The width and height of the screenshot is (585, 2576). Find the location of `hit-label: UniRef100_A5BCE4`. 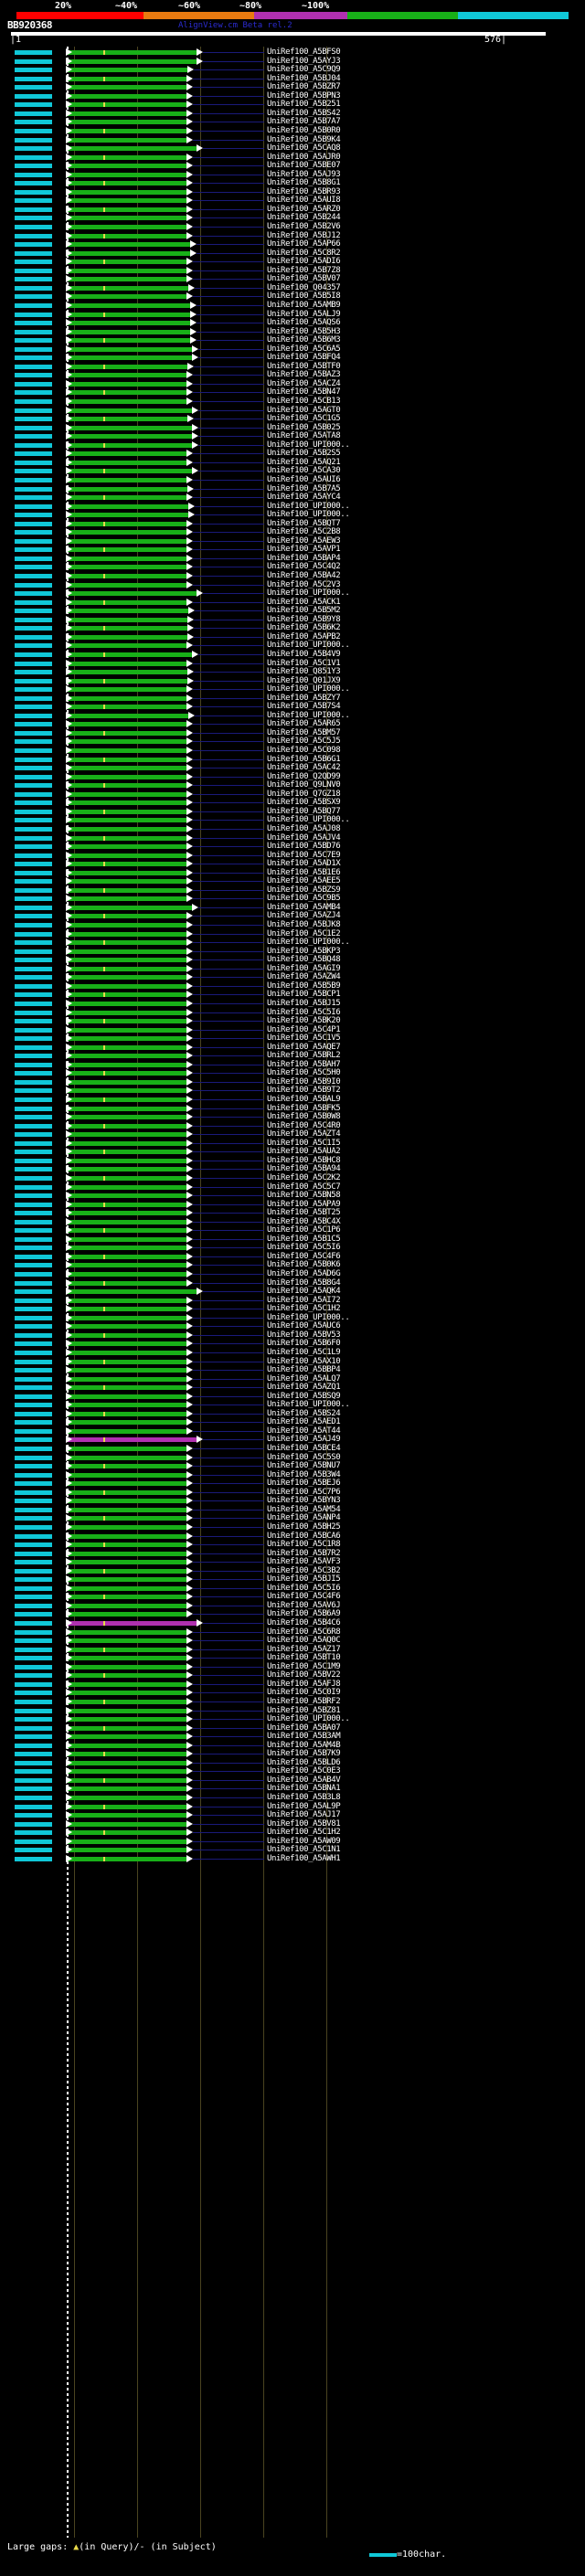

hit-label: UniRef100_A5BCE4 is located at coordinates (304, 1448).